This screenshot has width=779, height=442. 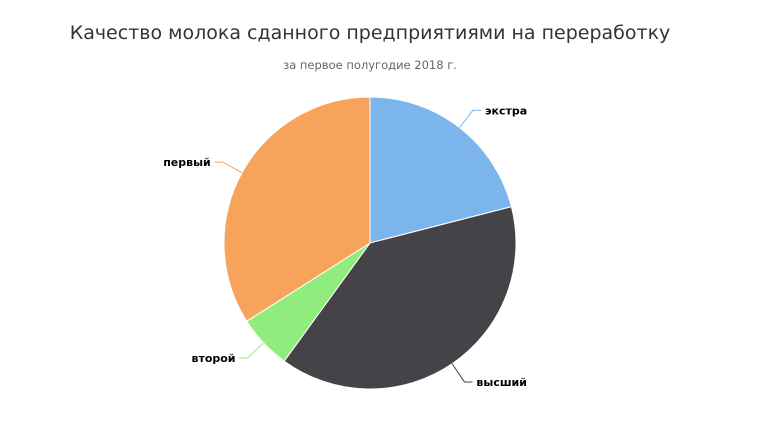 What do you see at coordinates (470, 118) in the screenshot?
I see `connector-экстра` at bounding box center [470, 118].